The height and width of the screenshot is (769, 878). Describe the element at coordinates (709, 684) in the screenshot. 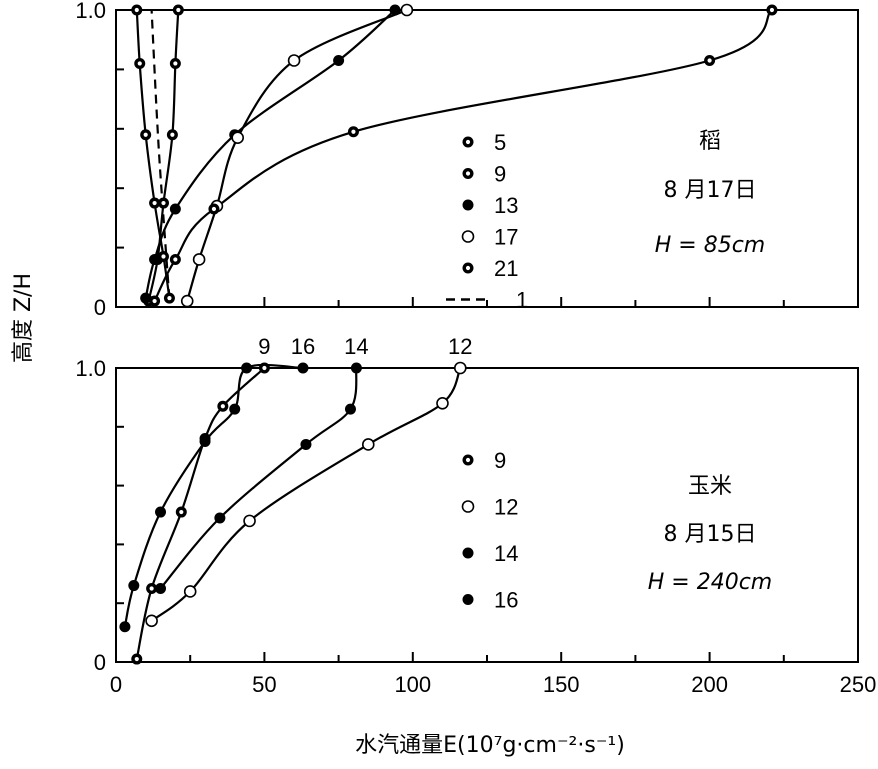

I see `bottom-x-tick-label: 200` at that location.